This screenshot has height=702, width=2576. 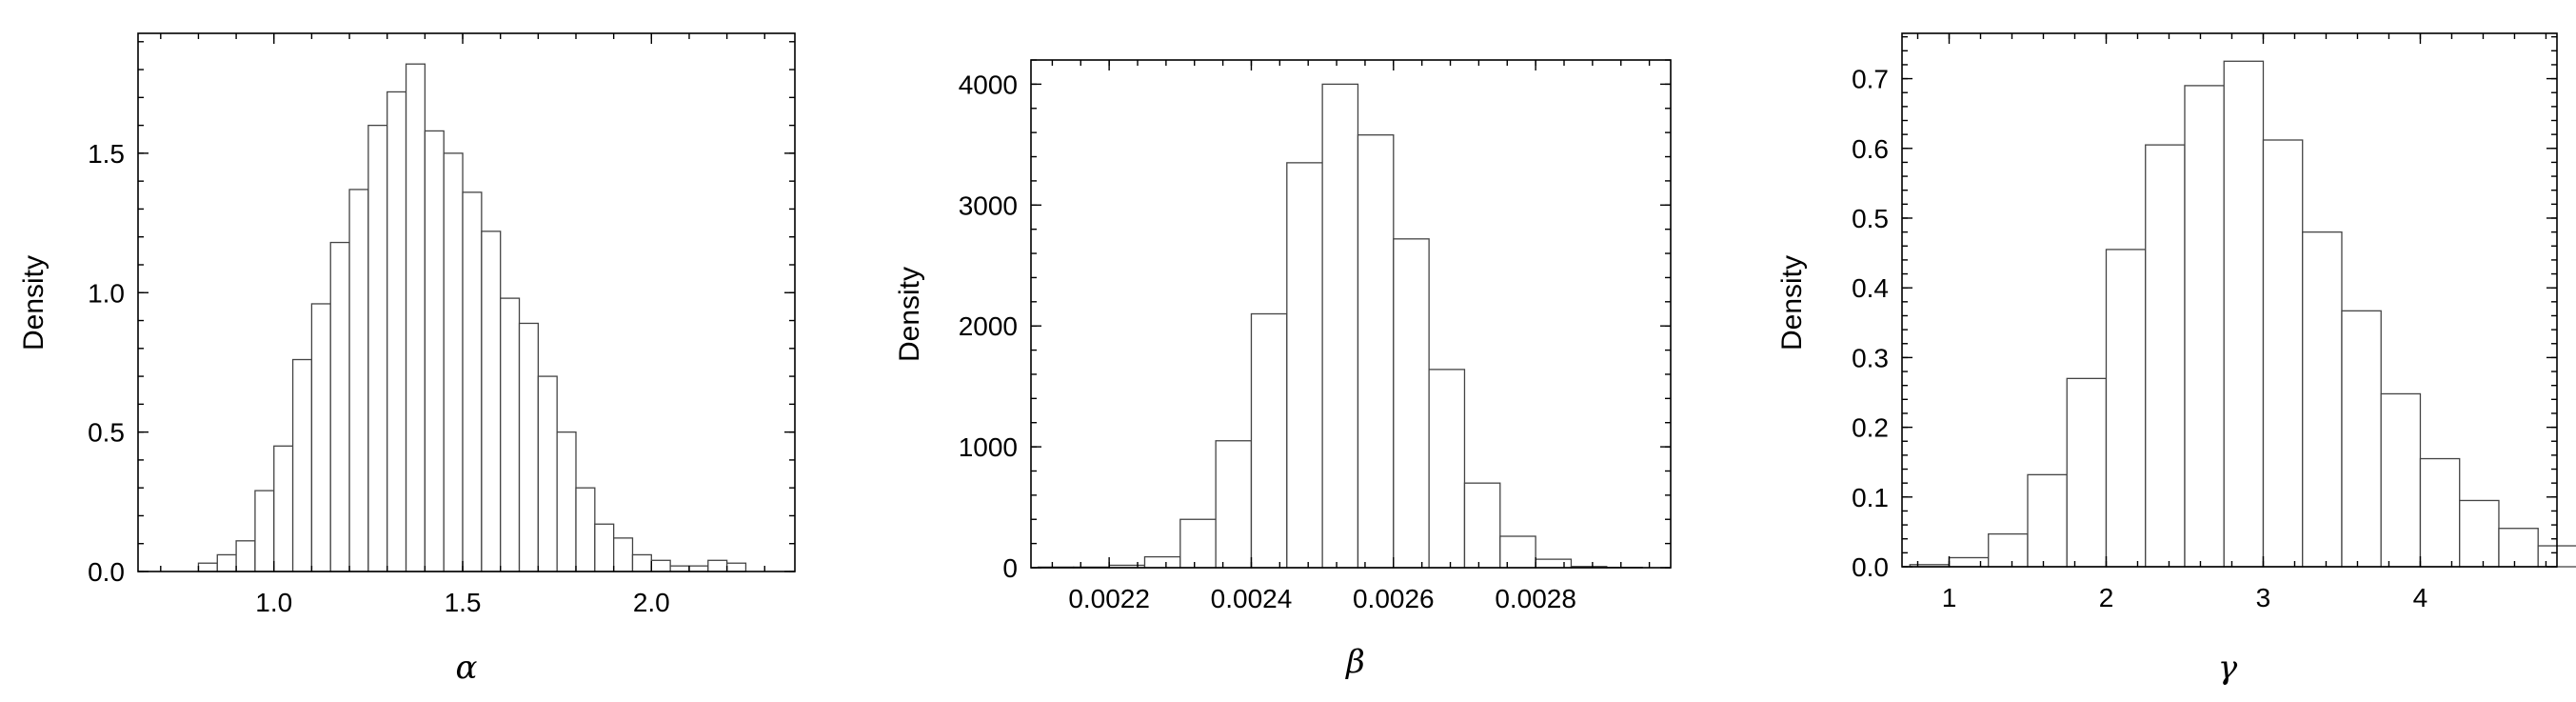 I want to click on beta-x-tick-label: 0.0026, so click(x=1394, y=598).